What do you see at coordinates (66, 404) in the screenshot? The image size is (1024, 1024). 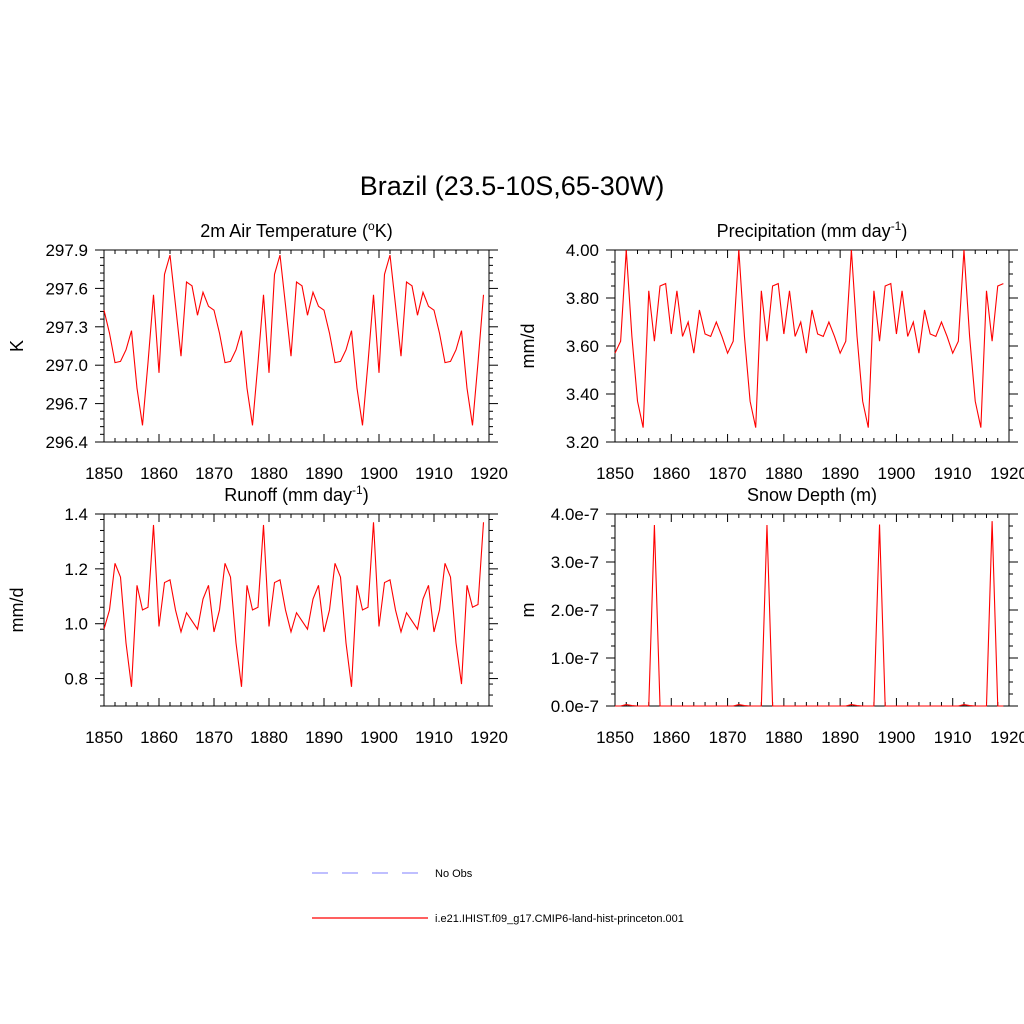 I see `y-tick-label: 296.7` at bounding box center [66, 404].